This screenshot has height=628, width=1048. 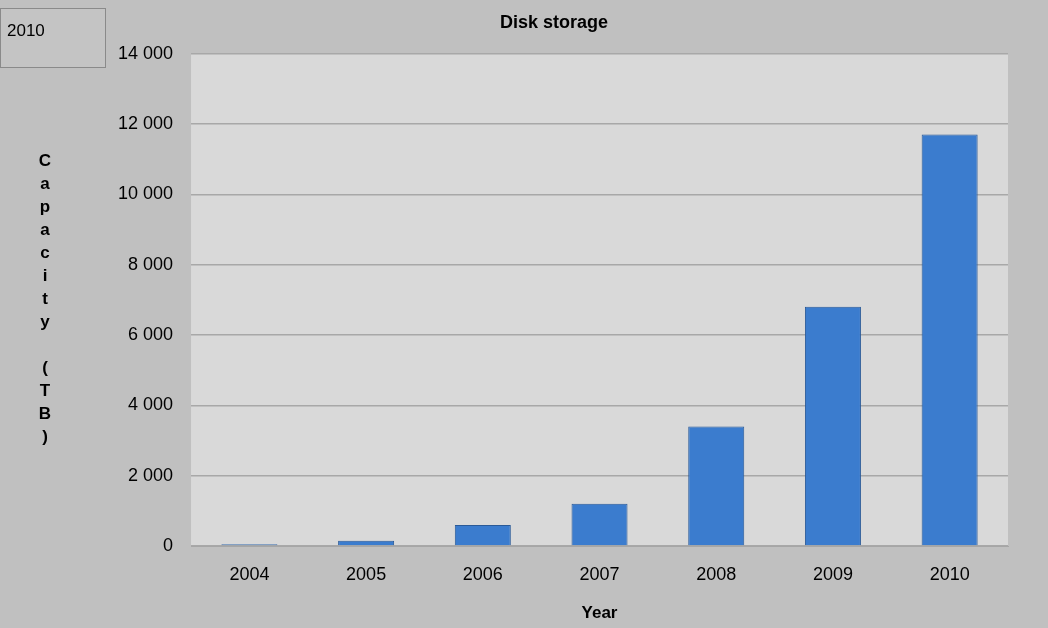 What do you see at coordinates (949, 573) in the screenshot?
I see `x-tick-label: 2010` at bounding box center [949, 573].